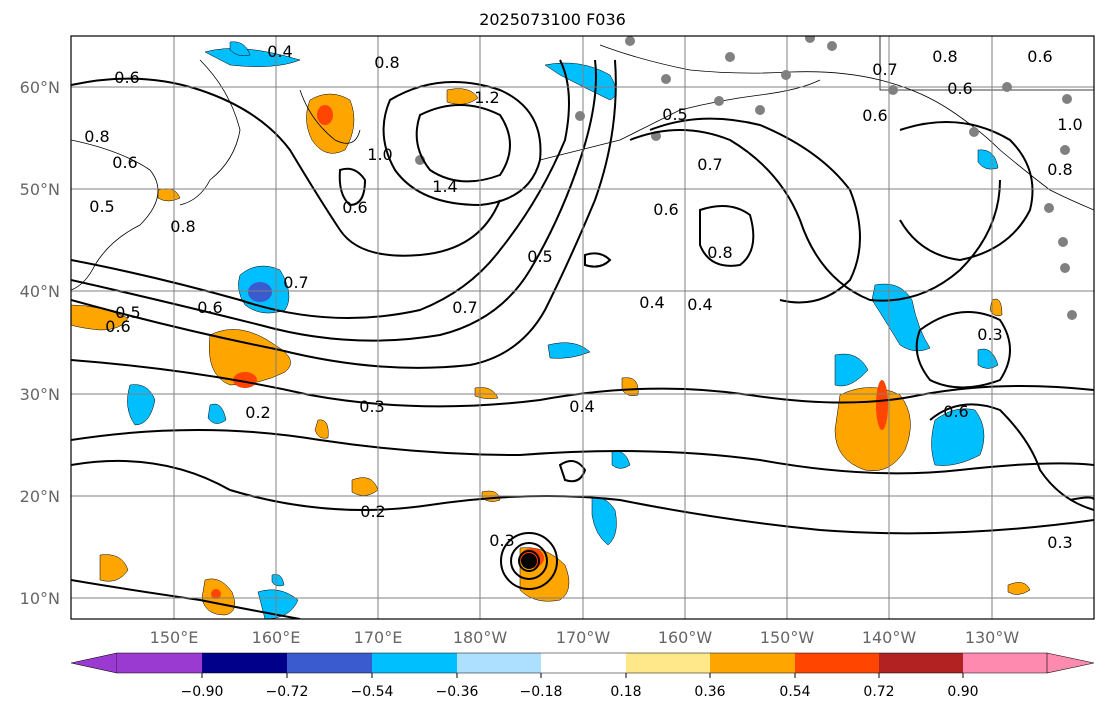  Describe the element at coordinates (202, 692) in the screenshot. I see `colorbar-tick-label: −0.90` at that location.